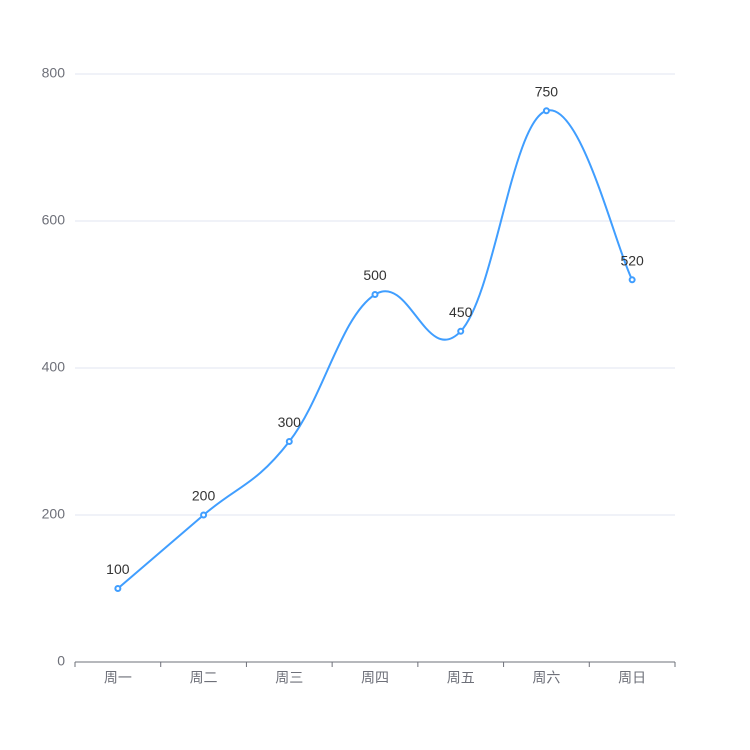  I want to click on y-tick-label: 600, so click(54, 220).